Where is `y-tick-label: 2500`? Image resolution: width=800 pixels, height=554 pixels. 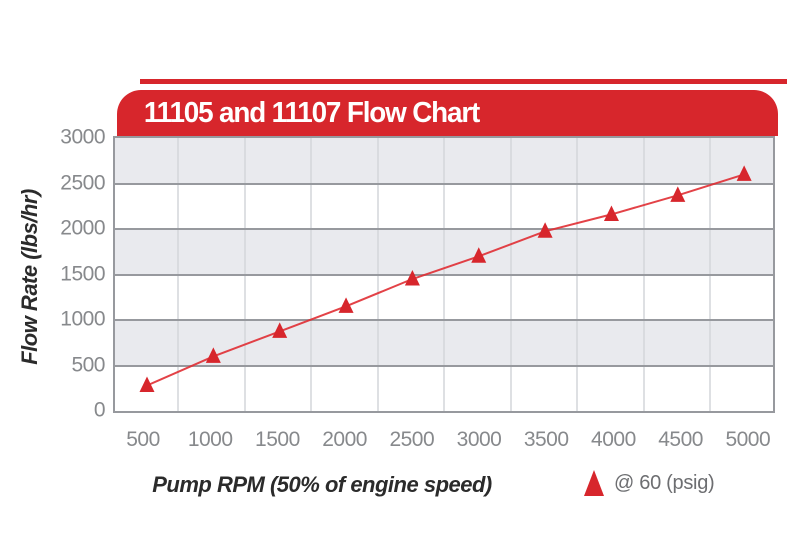 y-tick-label: 2500 is located at coordinates (82, 183).